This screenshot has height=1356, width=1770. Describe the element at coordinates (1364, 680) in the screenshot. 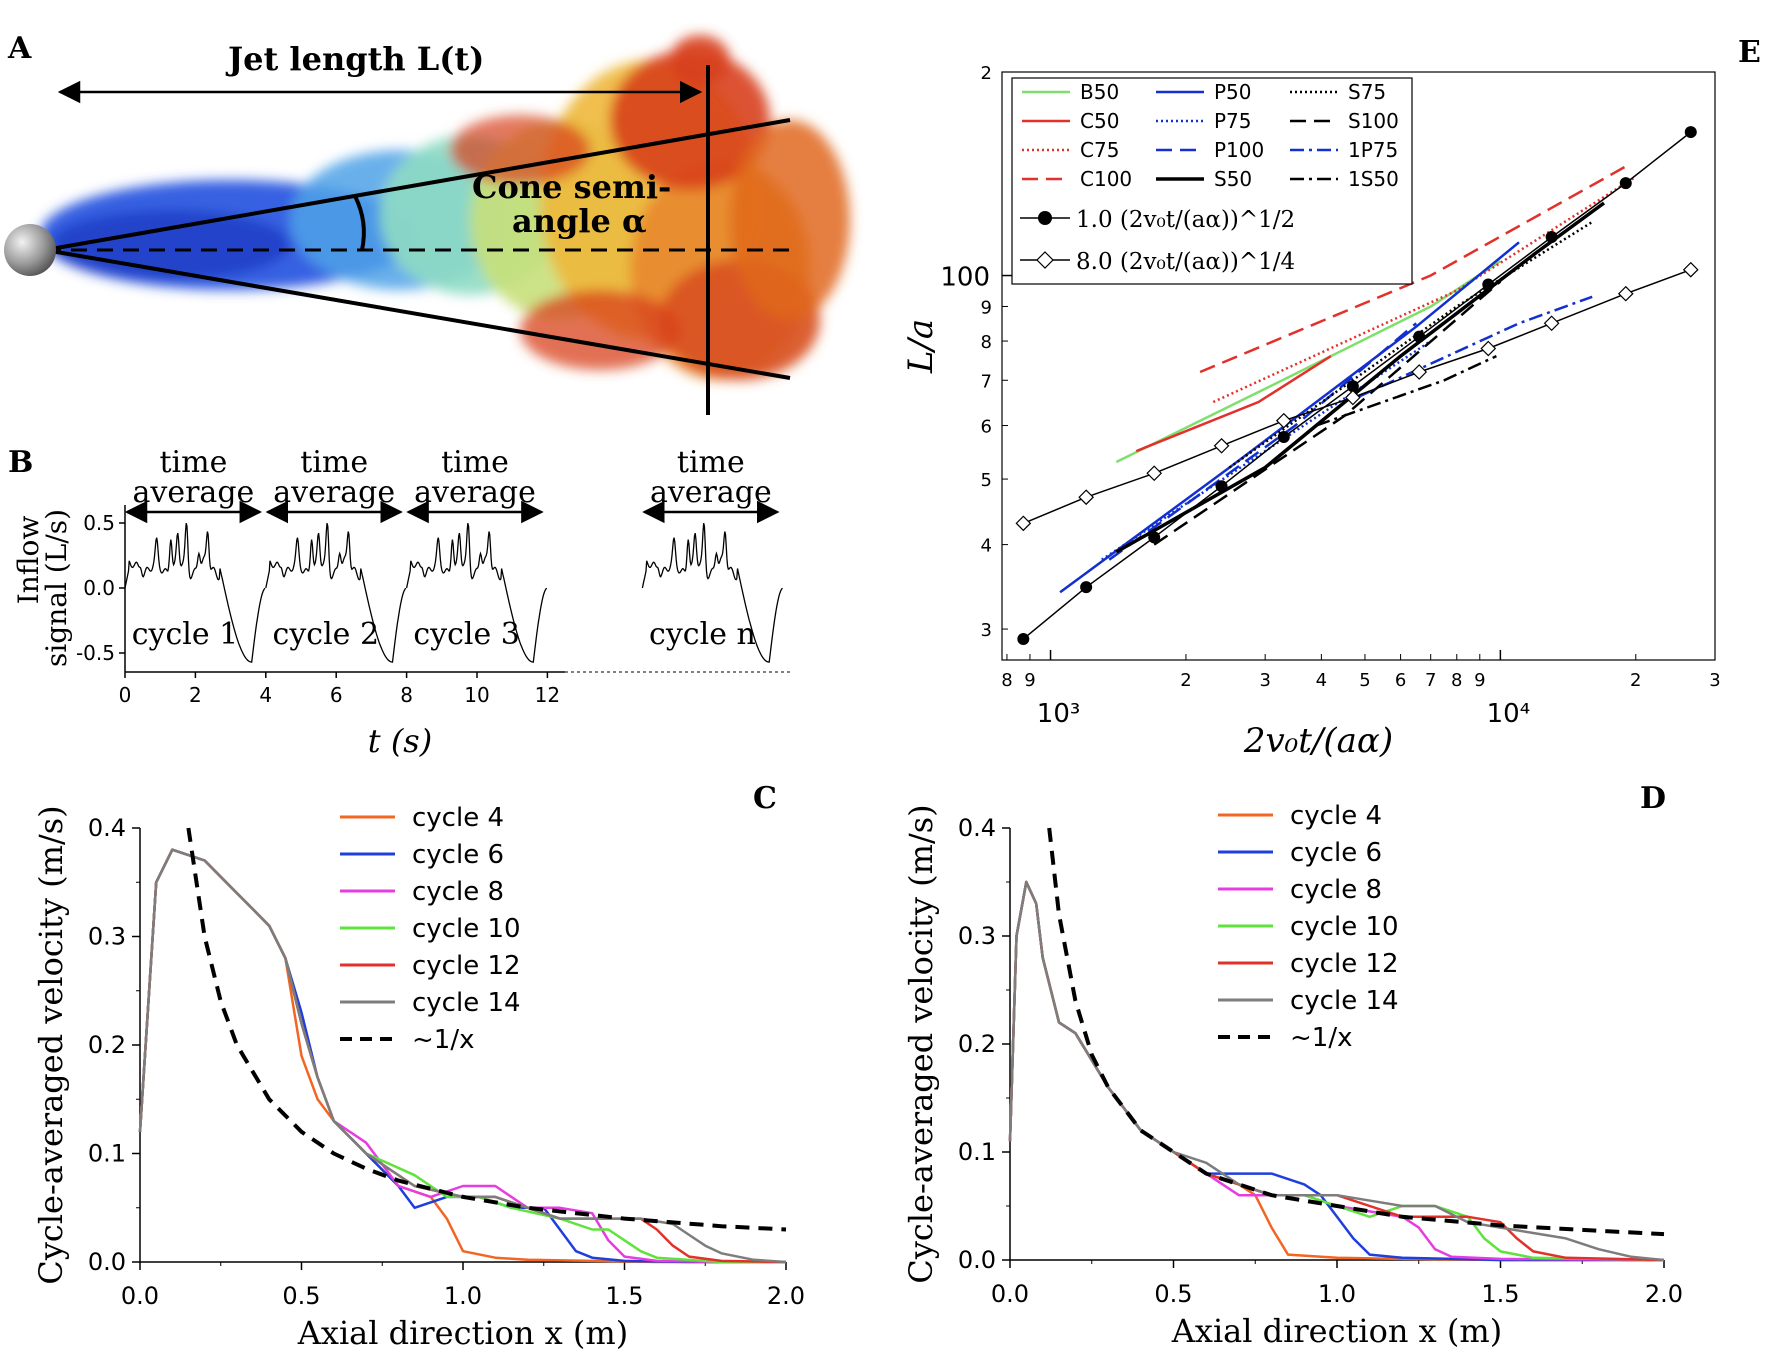

I see `e-xtick-minor-label: 5` at that location.